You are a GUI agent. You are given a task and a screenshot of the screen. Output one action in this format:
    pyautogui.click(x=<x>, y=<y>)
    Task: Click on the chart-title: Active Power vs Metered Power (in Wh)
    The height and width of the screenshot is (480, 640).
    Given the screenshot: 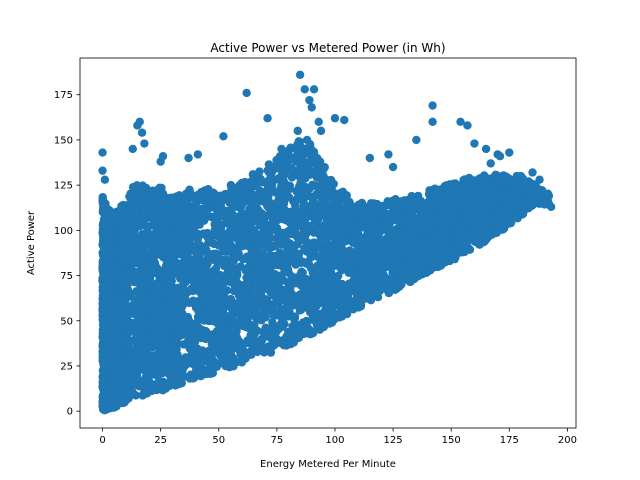 What is the action you would take?
    pyautogui.click(x=327, y=48)
    